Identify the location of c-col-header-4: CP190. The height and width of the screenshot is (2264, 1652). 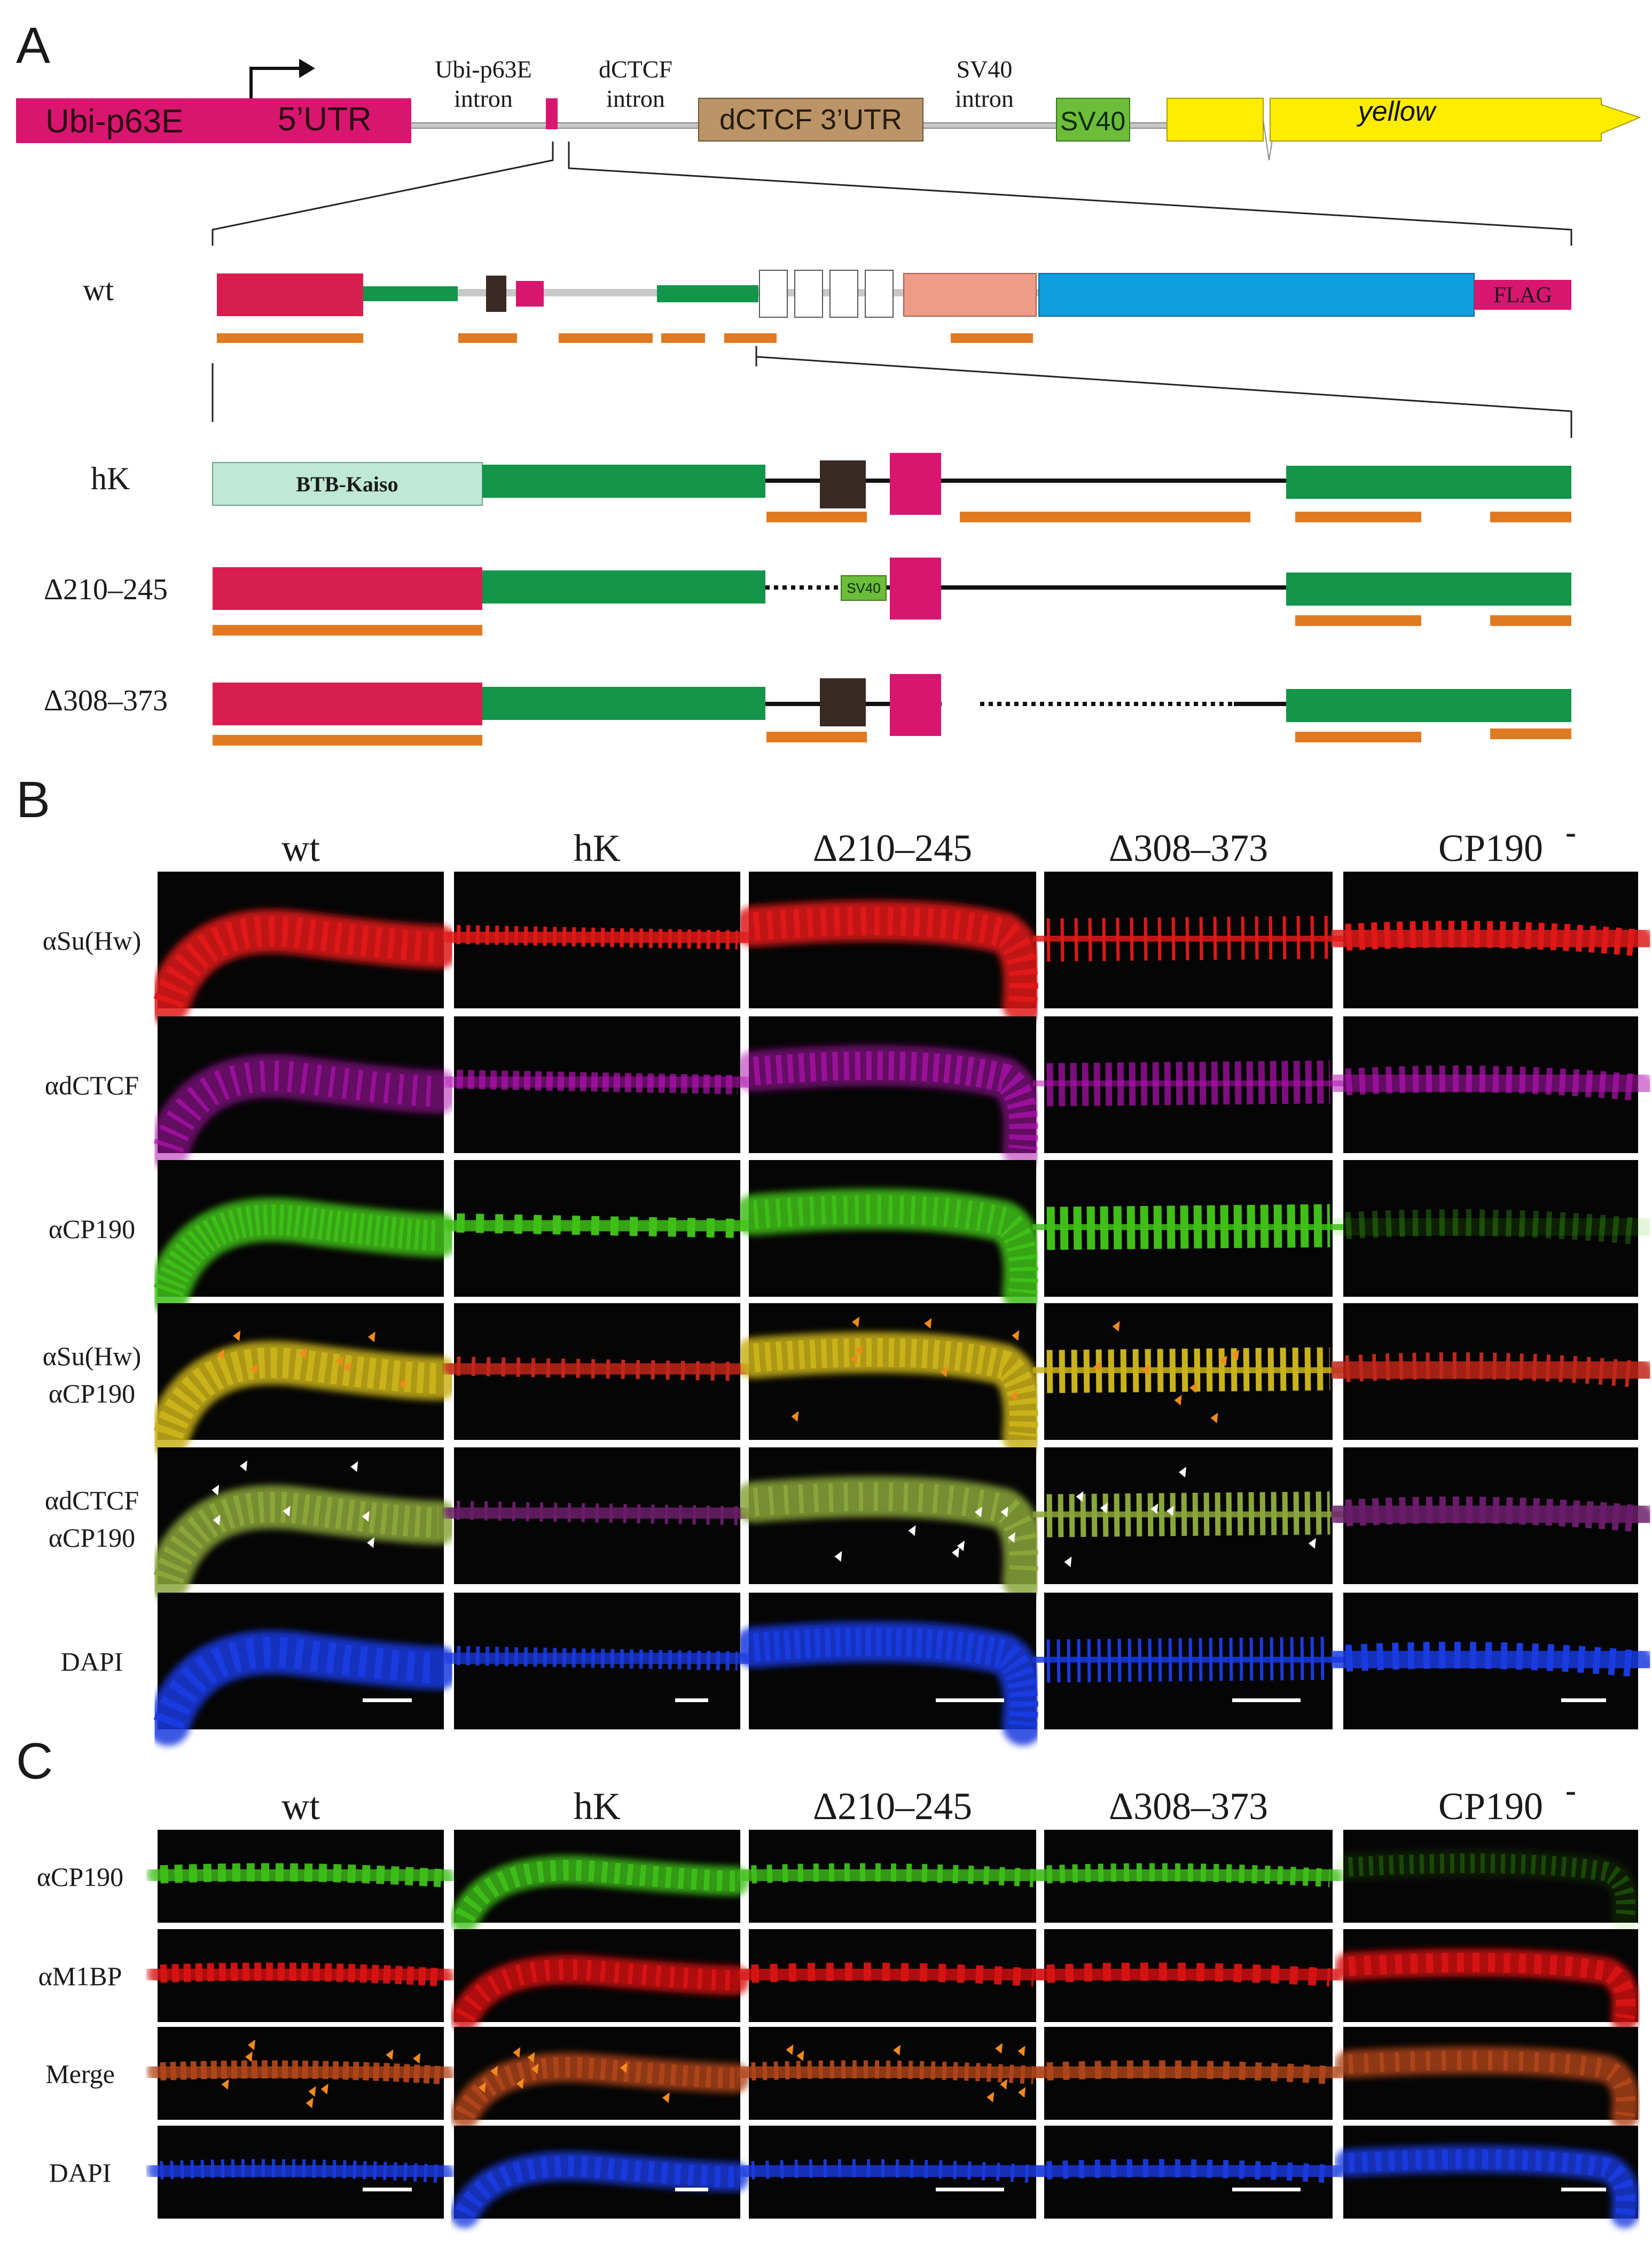
(1490, 1806).